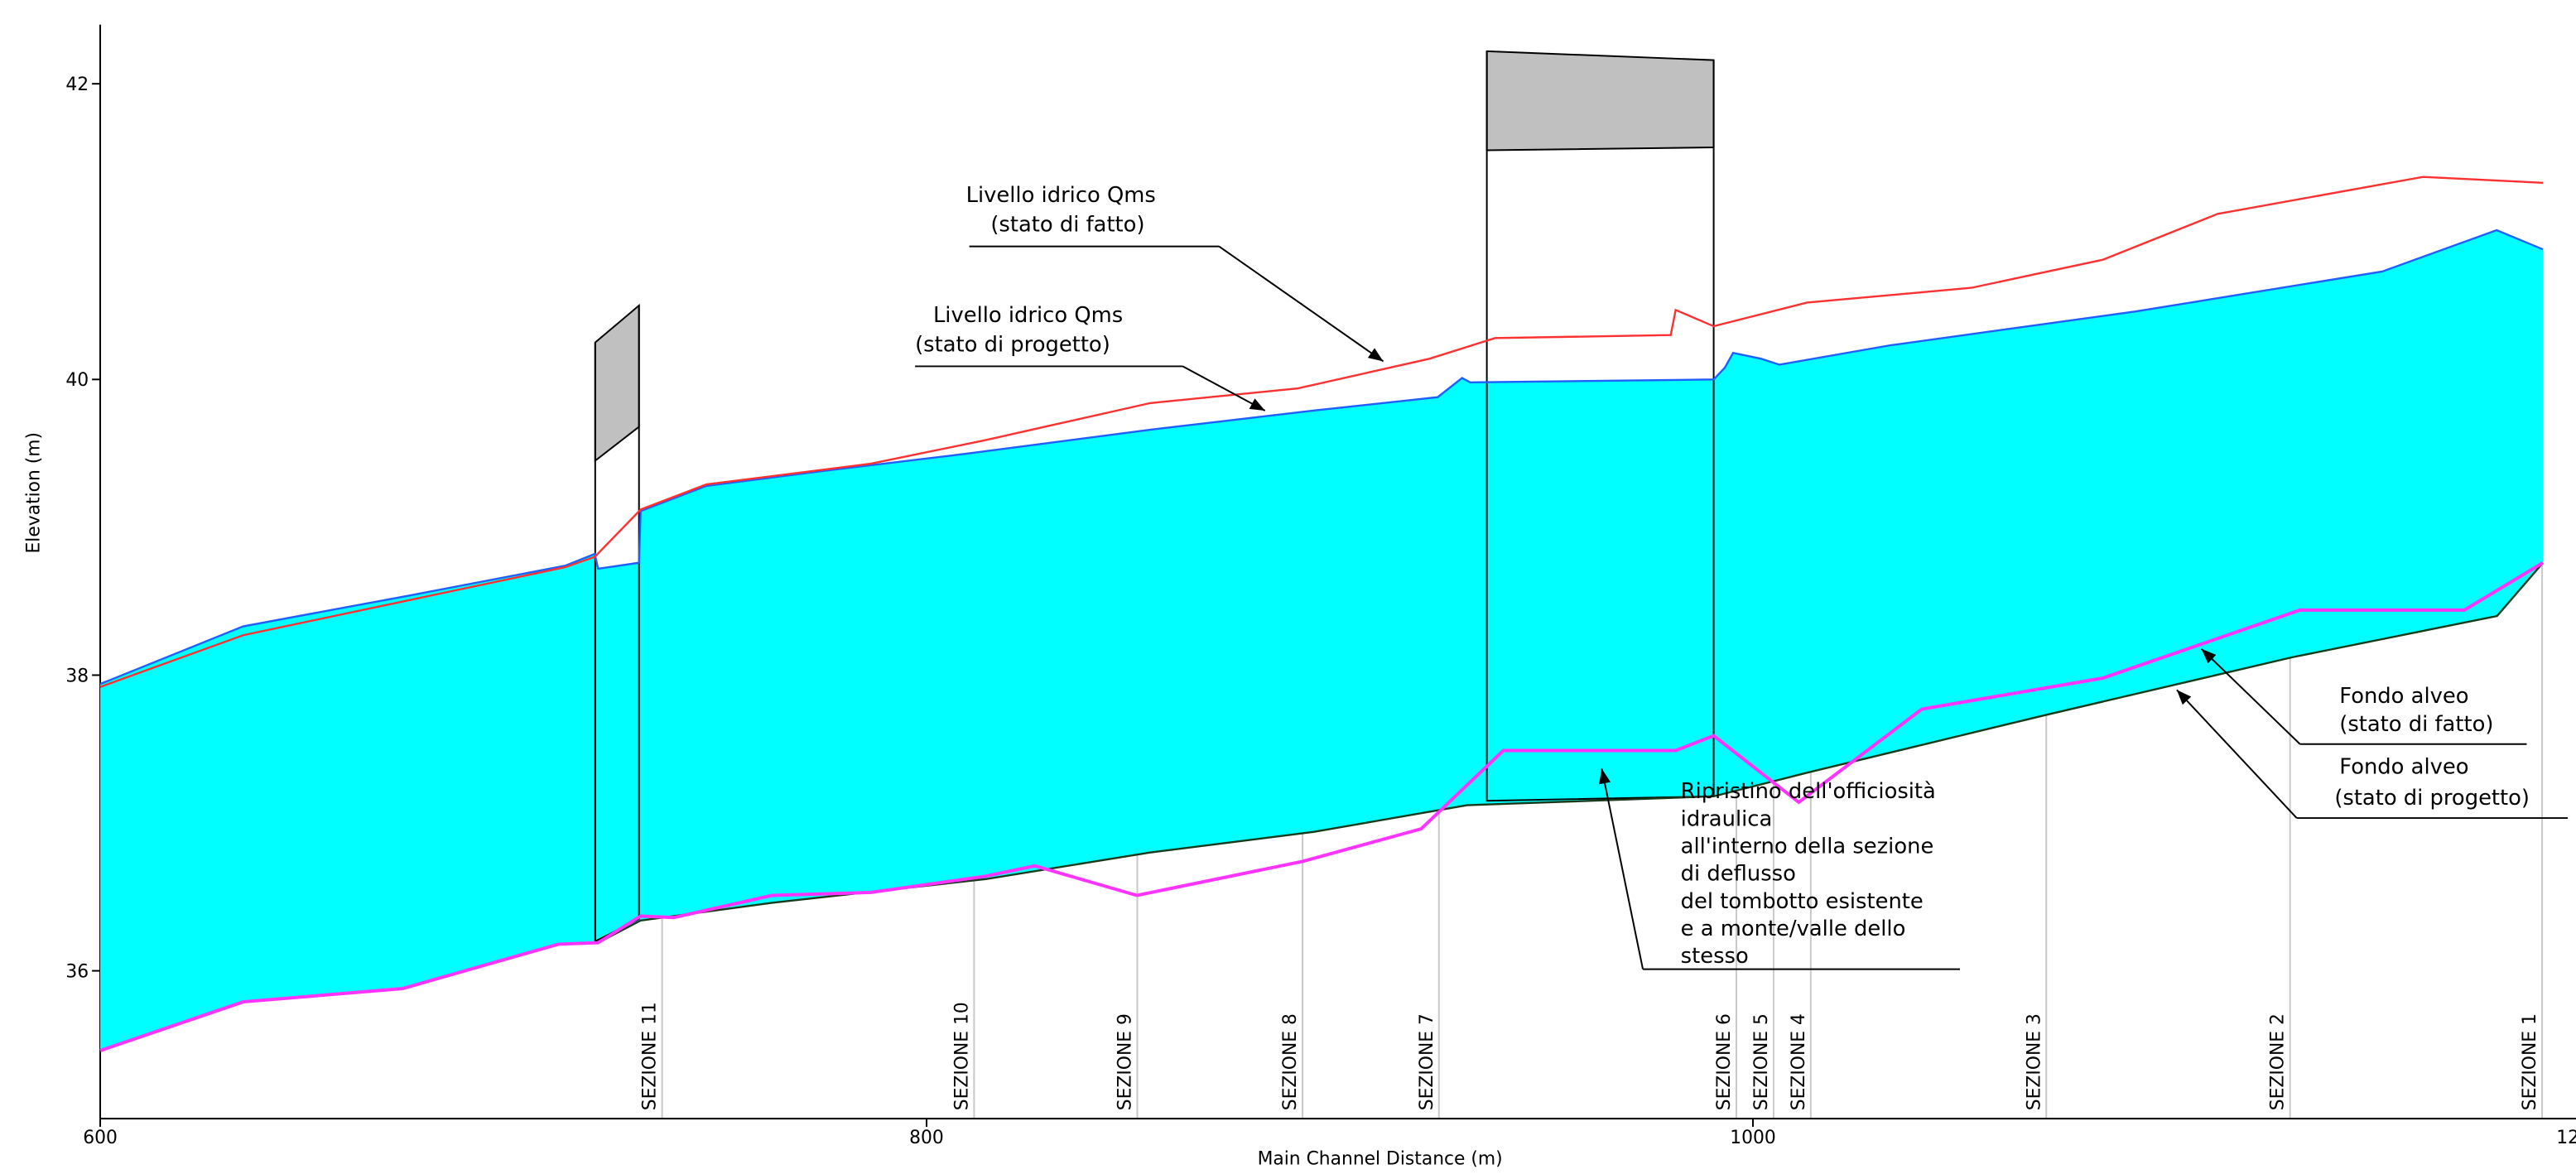 The width and height of the screenshot is (2576, 1174). Describe the element at coordinates (961, 1056) in the screenshot. I see `section-label: SEZIONE 10` at that location.